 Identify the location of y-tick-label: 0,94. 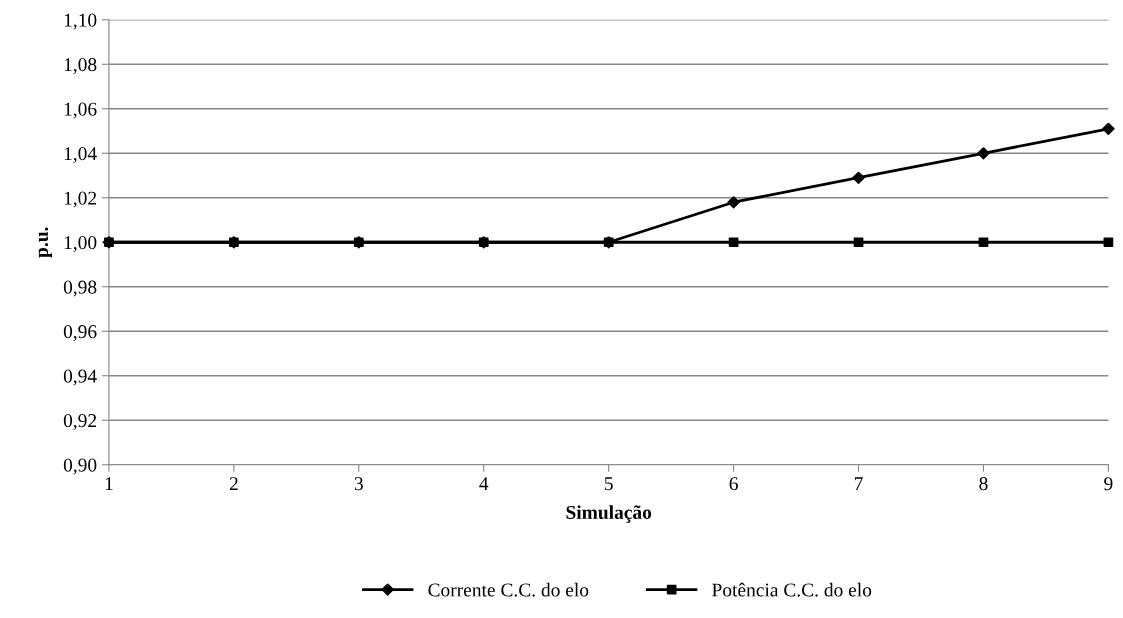
(80, 377).